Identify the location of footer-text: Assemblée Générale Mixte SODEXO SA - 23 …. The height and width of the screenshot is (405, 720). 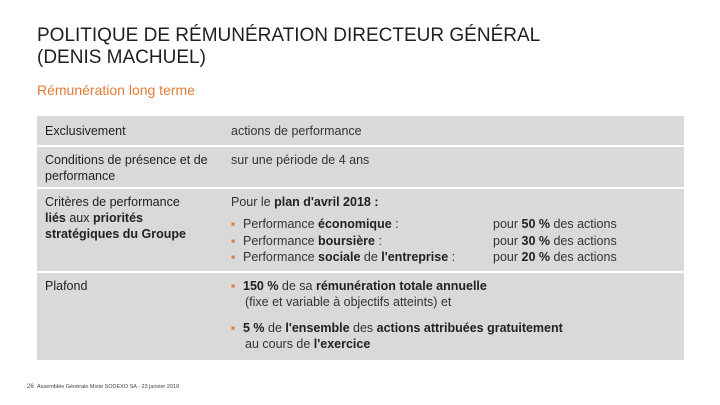
(108, 387).